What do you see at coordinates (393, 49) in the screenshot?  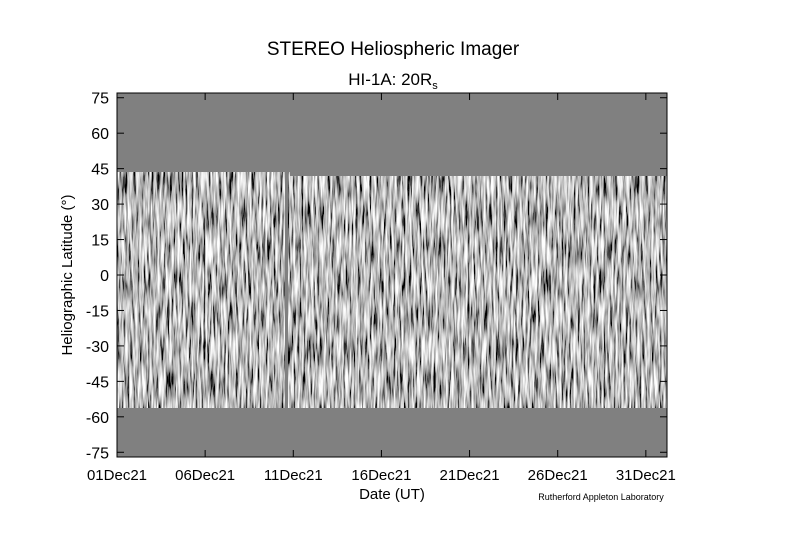 I see `chart-title: STEREO Heliospheric Imager` at bounding box center [393, 49].